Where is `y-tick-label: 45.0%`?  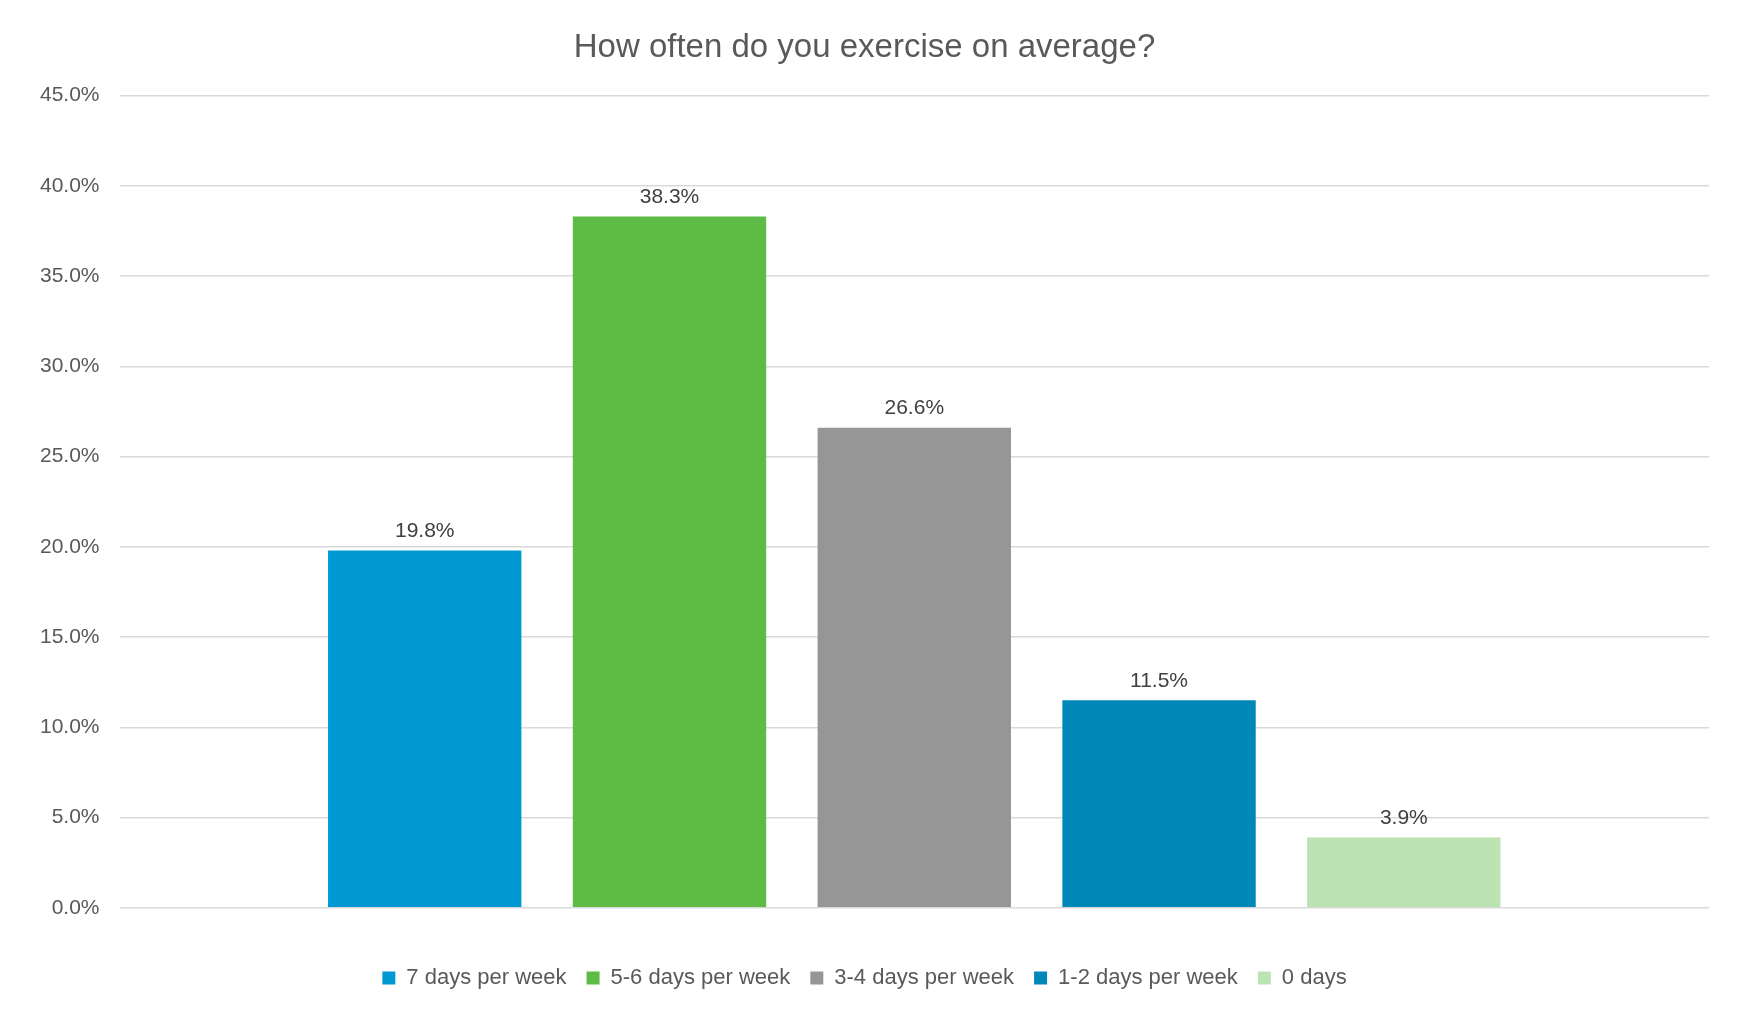
y-tick-label: 45.0% is located at coordinates (70, 94).